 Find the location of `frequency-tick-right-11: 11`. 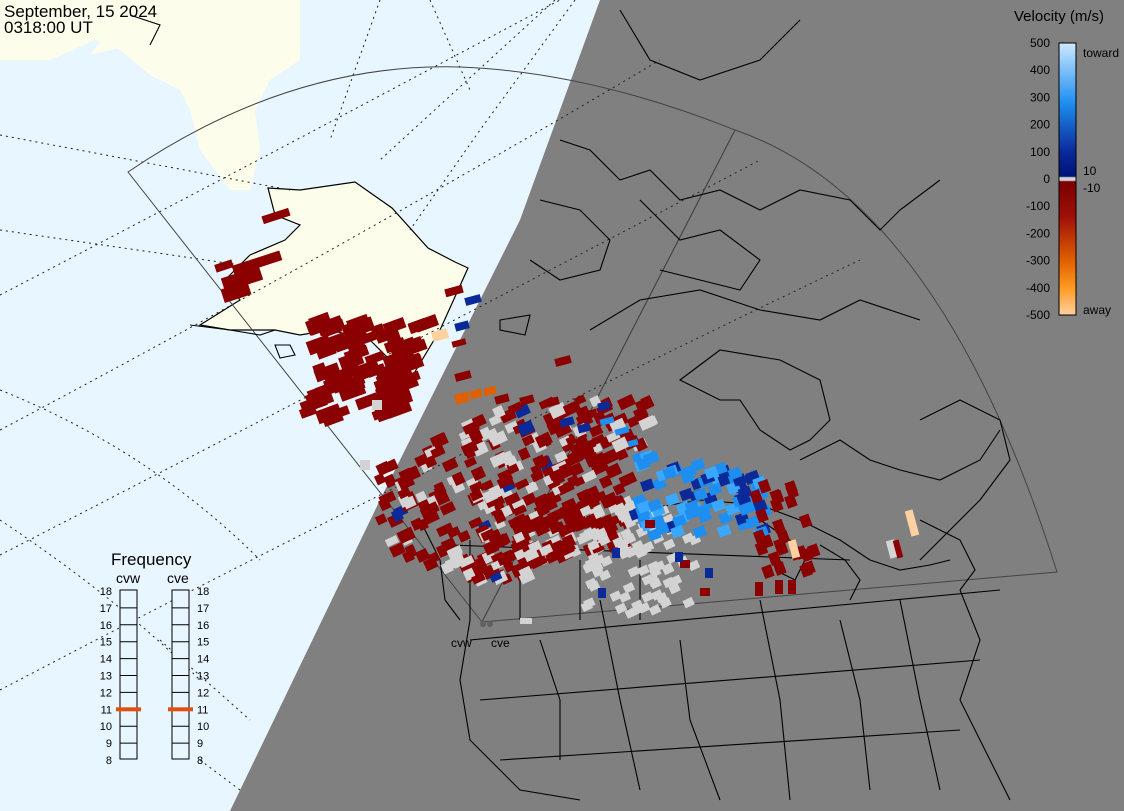

frequency-tick-right-11: 11 is located at coordinates (202, 710).